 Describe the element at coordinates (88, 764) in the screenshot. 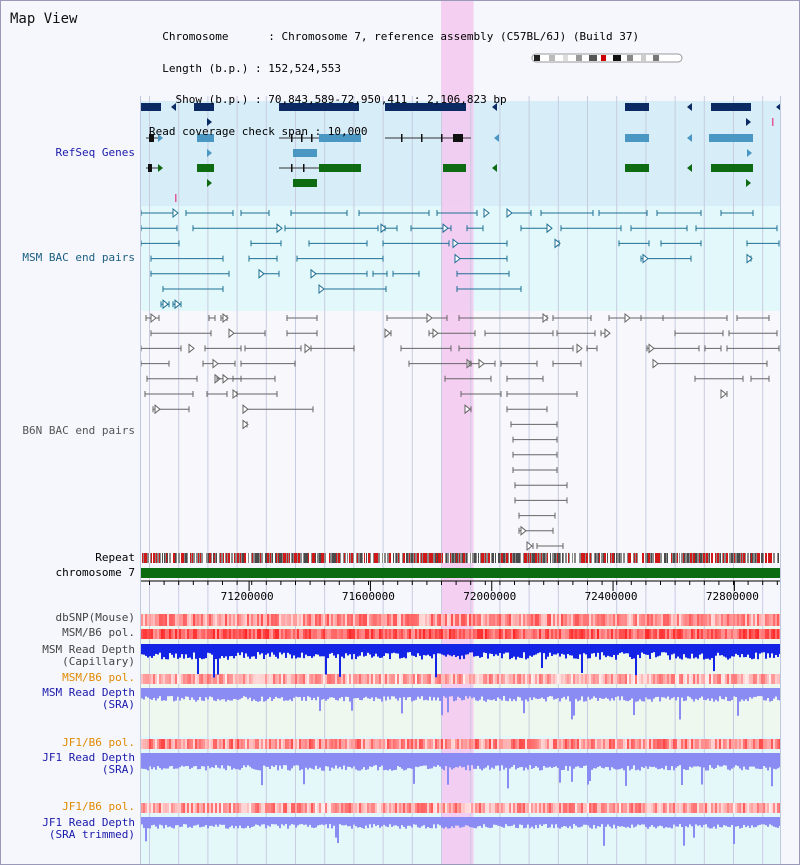

I see `track-label-jf1-read-depth-sra: JF1 Read Depth (SRA)` at that location.